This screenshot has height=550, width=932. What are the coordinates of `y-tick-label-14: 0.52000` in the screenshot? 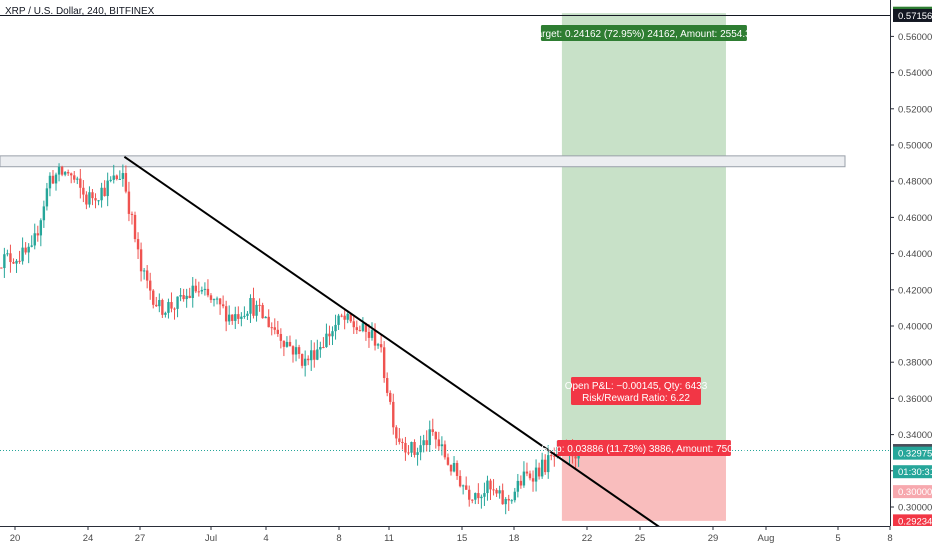 It's located at (915, 109).